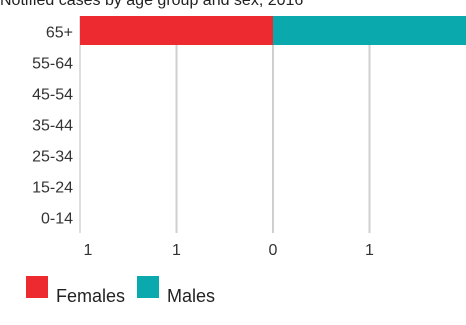 This screenshot has width=466, height=325. Describe the element at coordinates (52, 64) in the screenshot. I see `y-tick-label-55-64: 55-64` at that location.